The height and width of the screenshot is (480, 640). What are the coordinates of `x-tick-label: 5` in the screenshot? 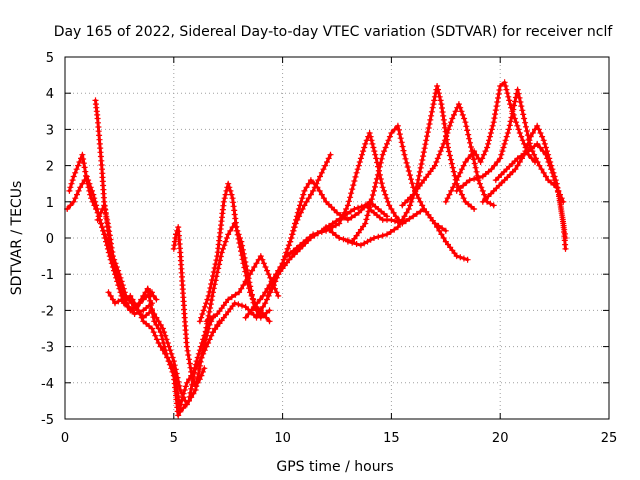 It's located at (174, 438).